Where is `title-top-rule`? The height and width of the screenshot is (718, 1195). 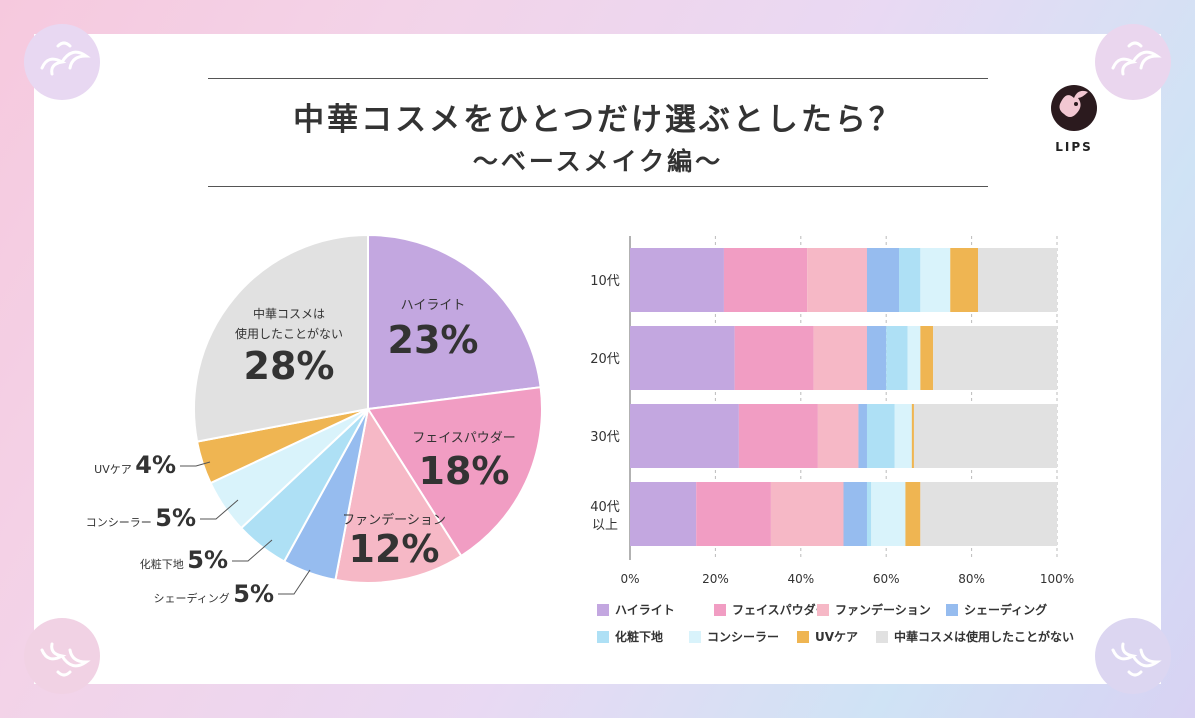 title-top-rule is located at coordinates (598, 78).